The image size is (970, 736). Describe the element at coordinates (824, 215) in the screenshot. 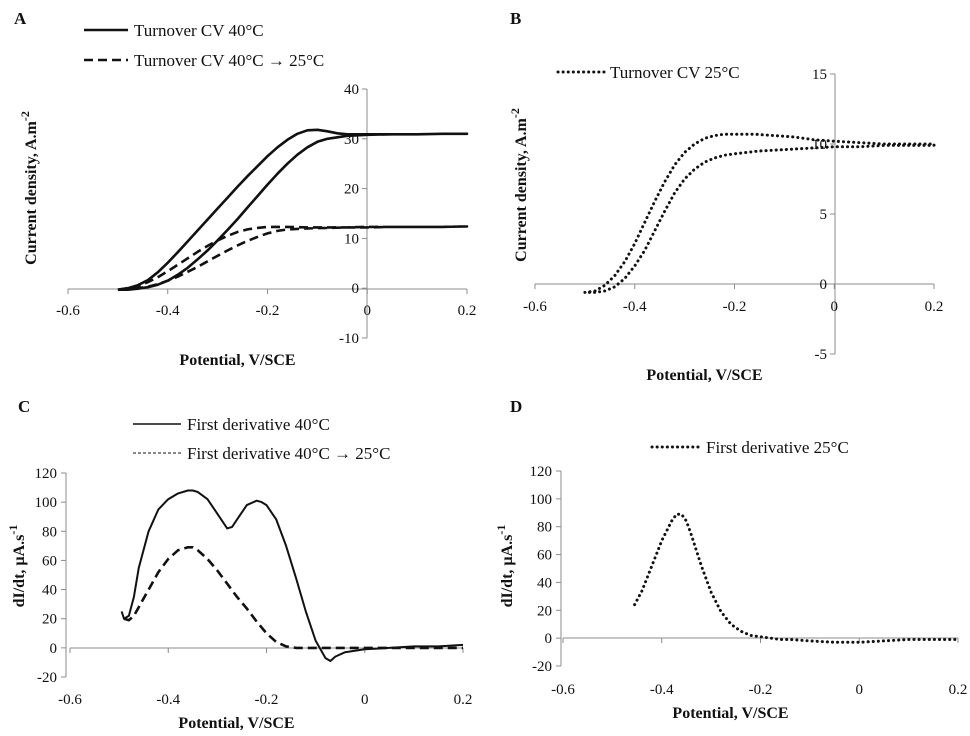

I see `y-tick-label: 5` at that location.